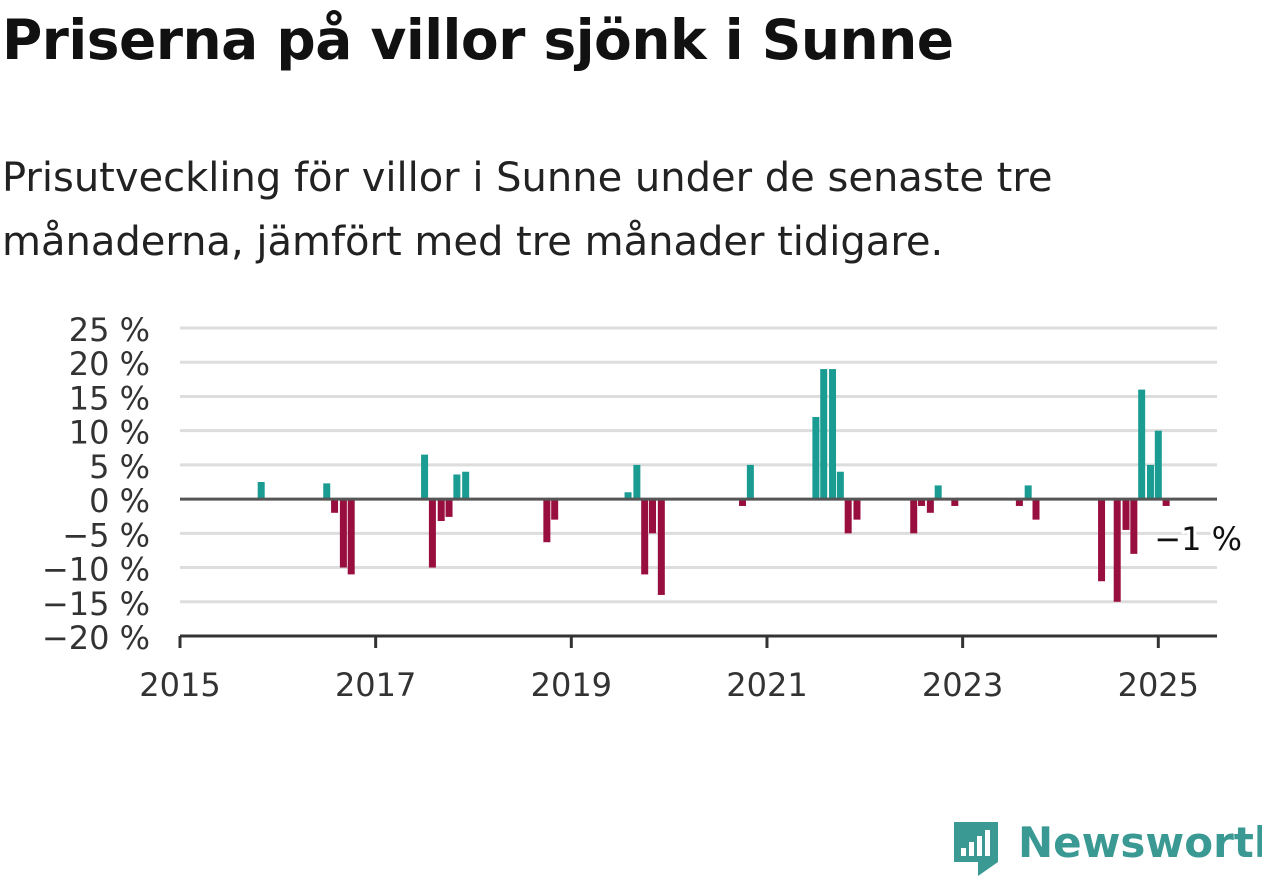  Describe the element at coordinates (109, 398) in the screenshot. I see `y-tick-label: 15 %` at that location.